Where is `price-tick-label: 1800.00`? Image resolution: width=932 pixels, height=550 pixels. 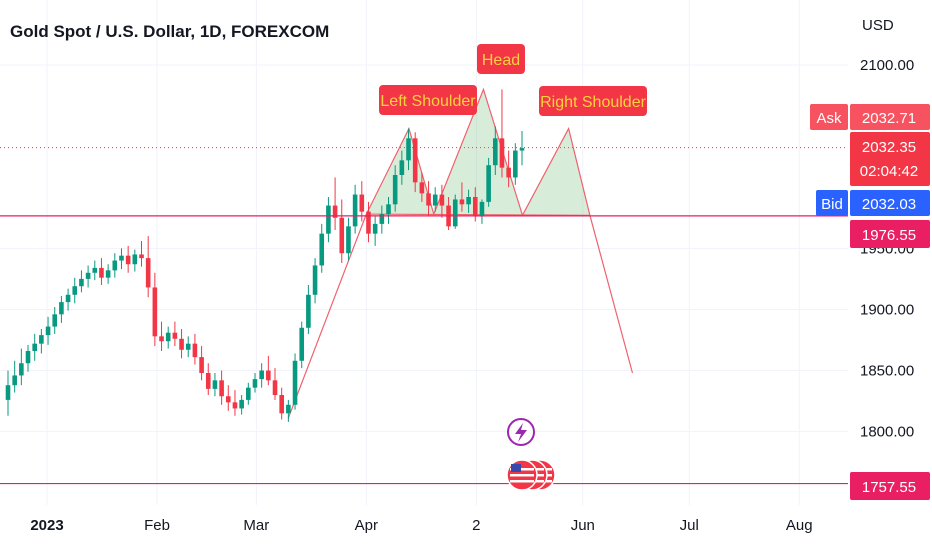
price-tick-label: 1800.00 is located at coordinates (887, 432).